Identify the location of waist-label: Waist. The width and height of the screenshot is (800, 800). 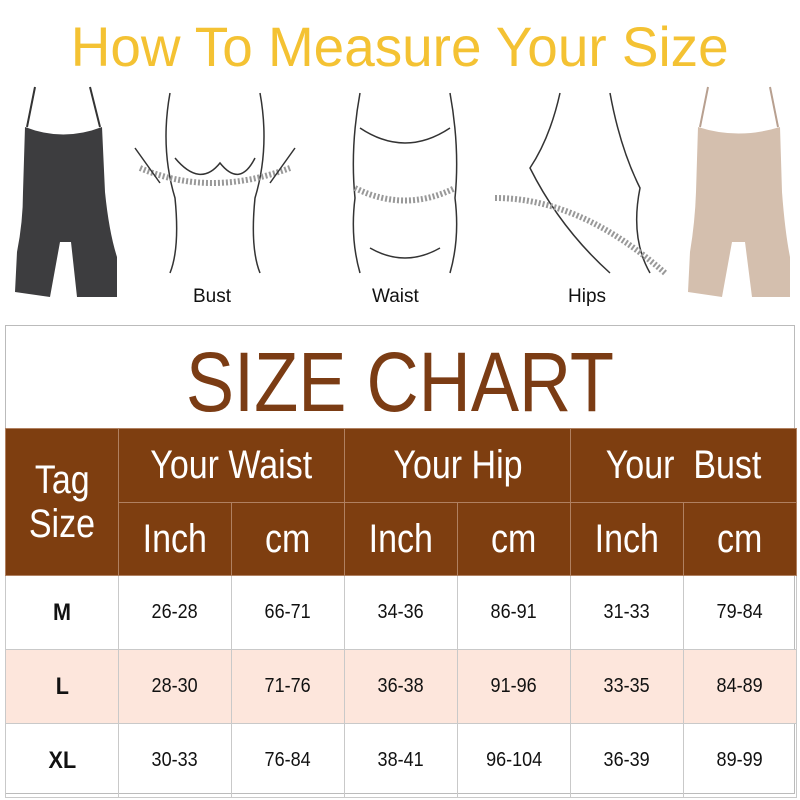
(395, 296).